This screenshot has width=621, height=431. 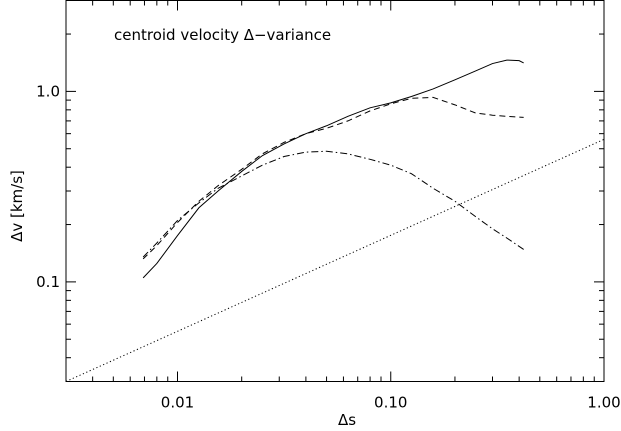 What do you see at coordinates (17, 206) in the screenshot?
I see `y-axis-label: Δv [km/s]` at bounding box center [17, 206].